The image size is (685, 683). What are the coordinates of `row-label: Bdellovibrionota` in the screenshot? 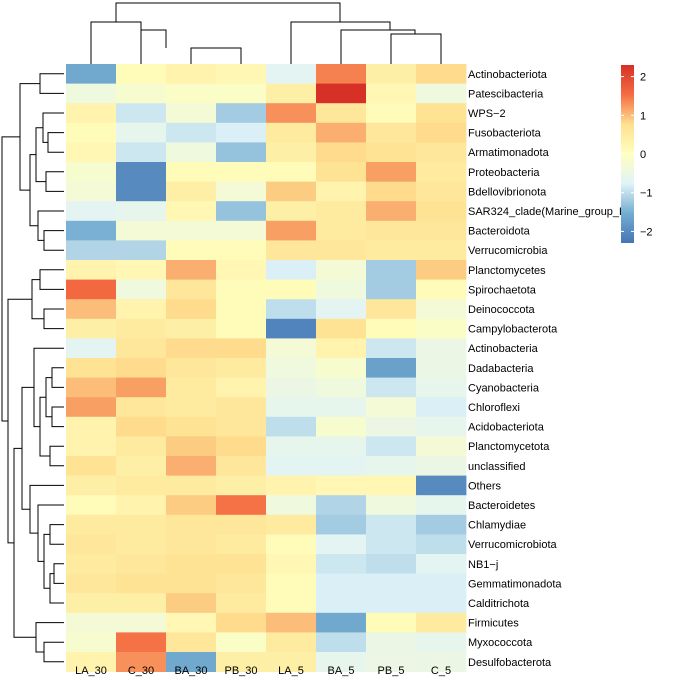 It's located at (507, 192).